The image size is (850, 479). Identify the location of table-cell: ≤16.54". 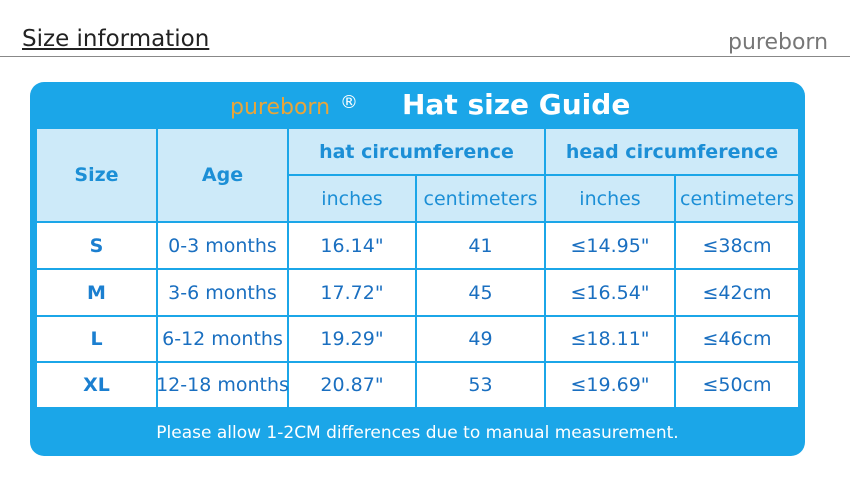
(610, 292).